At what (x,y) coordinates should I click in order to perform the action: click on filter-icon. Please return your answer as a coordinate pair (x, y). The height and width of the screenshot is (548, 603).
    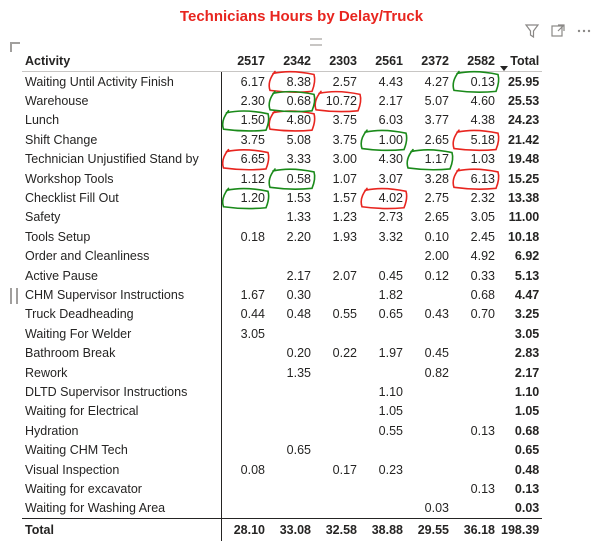
    Looking at the image, I should click on (532, 31).